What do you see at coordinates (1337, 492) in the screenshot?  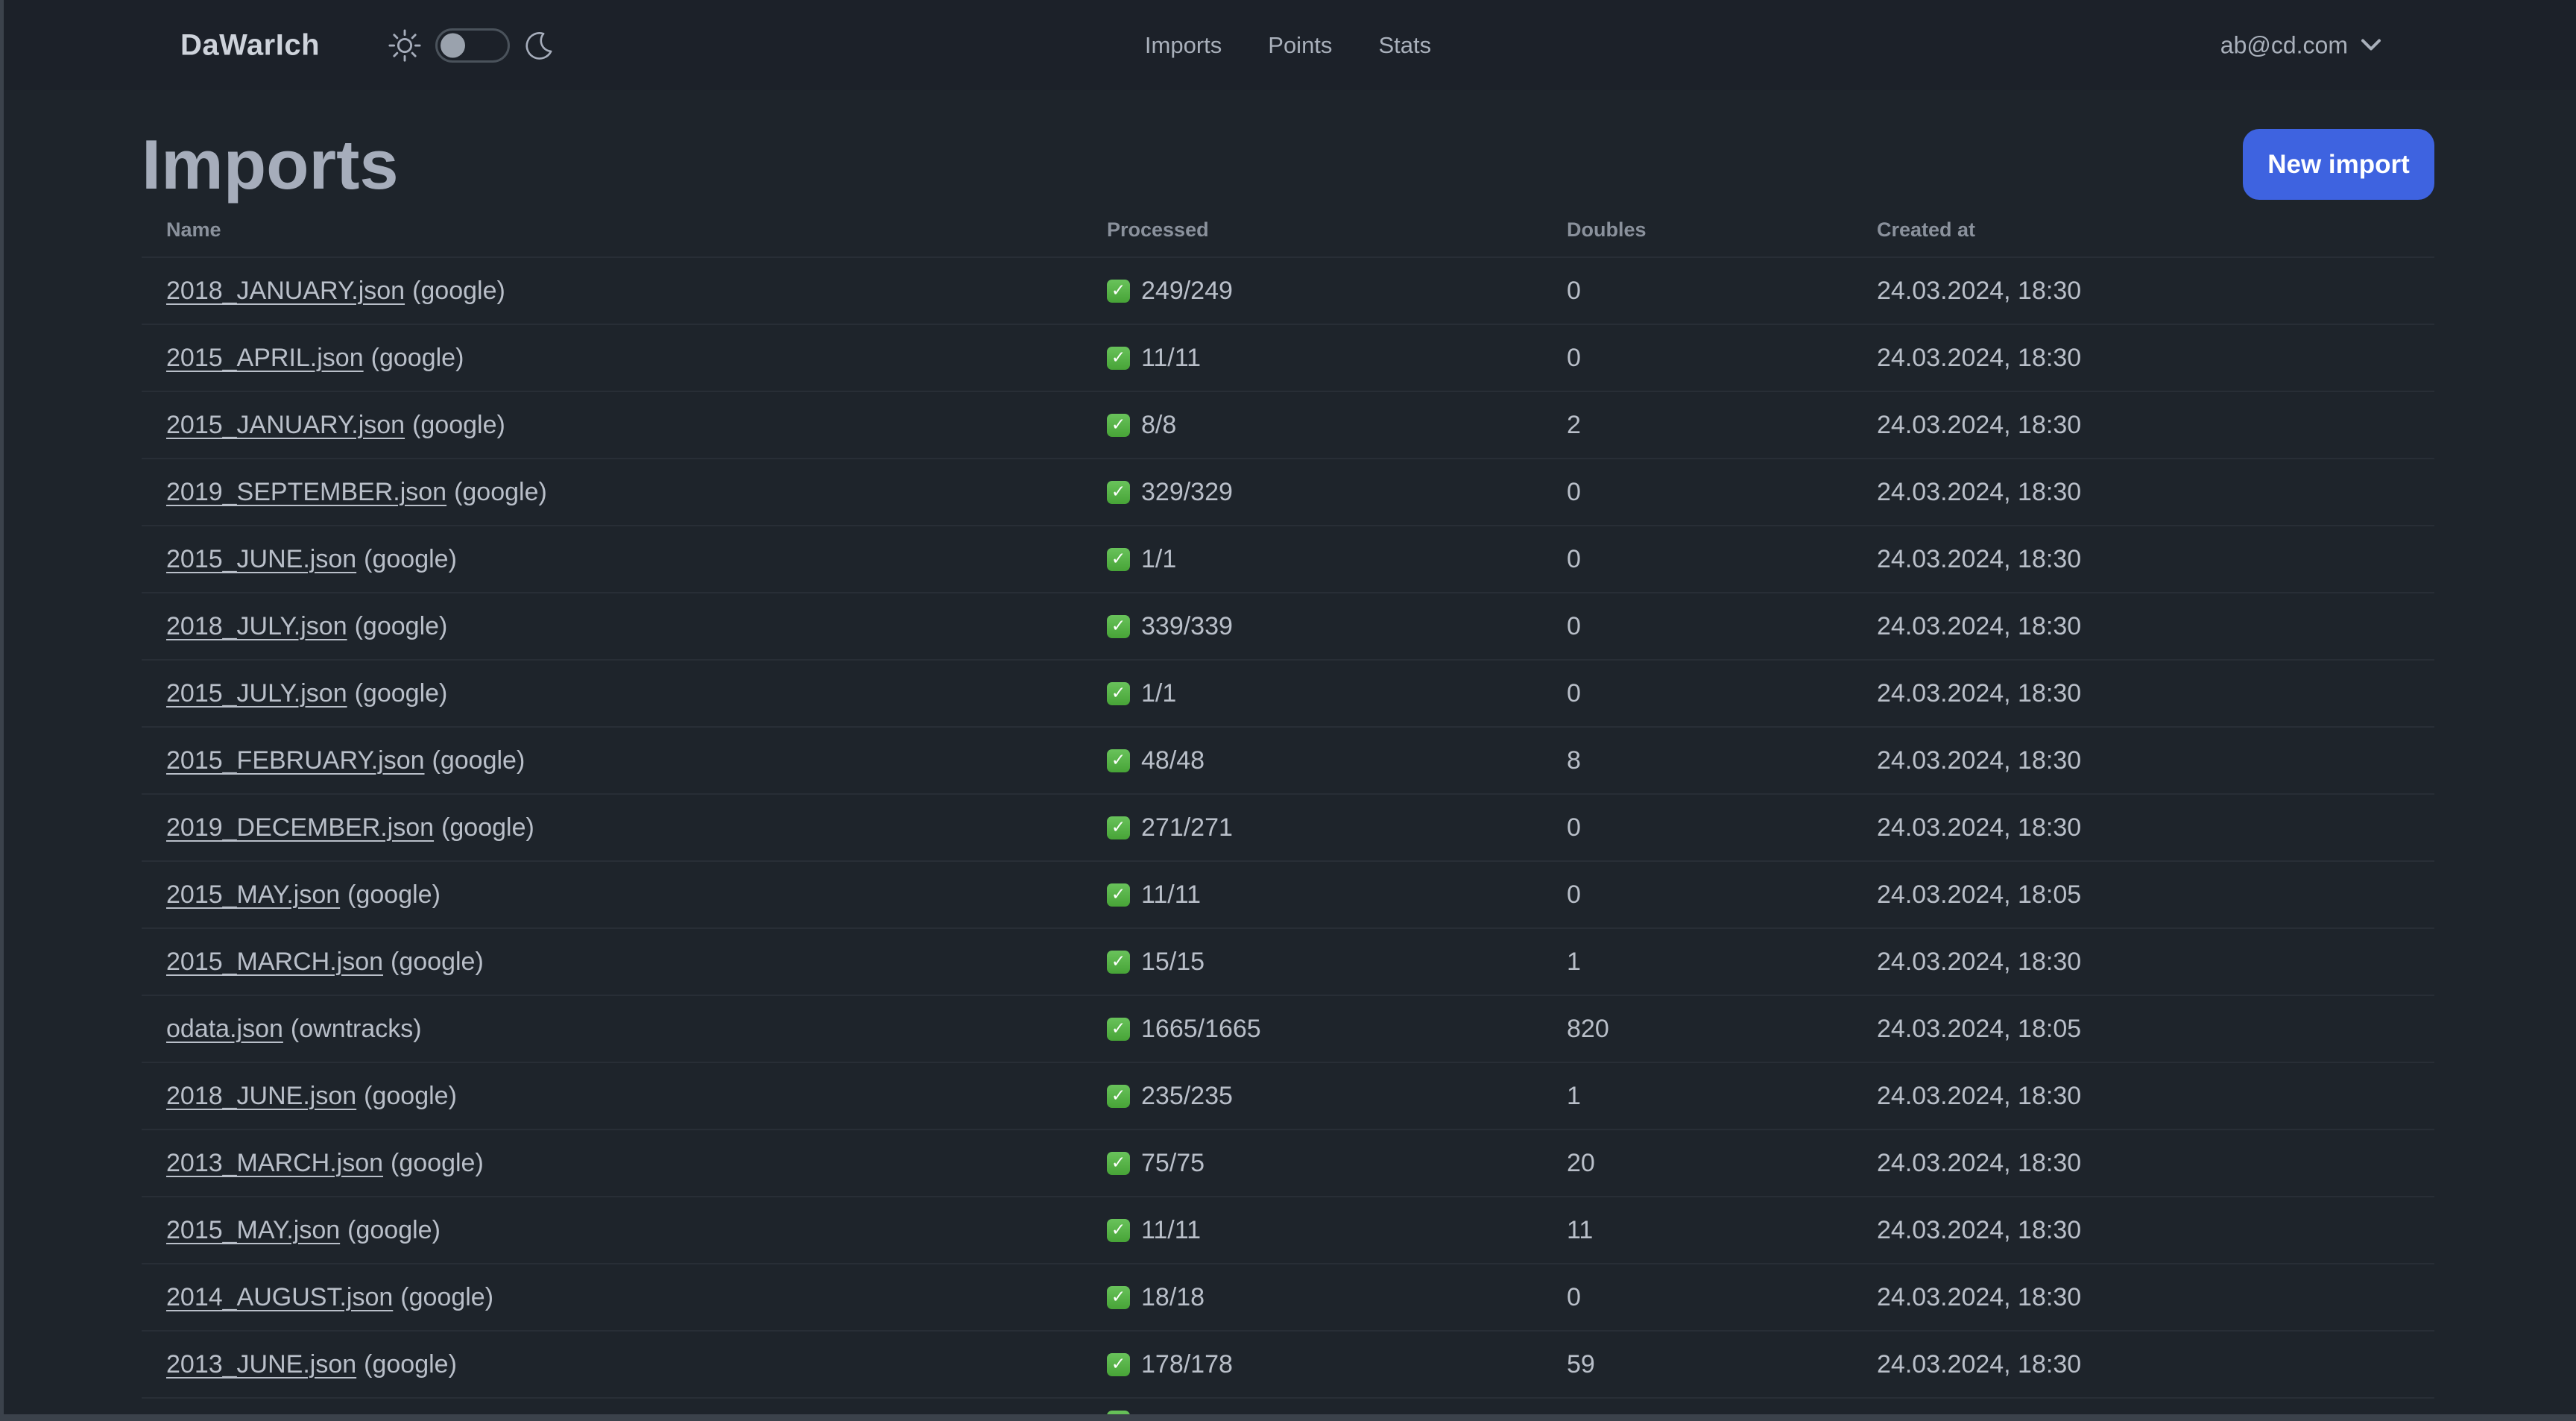 I see `processed-cell: 329/329` at bounding box center [1337, 492].